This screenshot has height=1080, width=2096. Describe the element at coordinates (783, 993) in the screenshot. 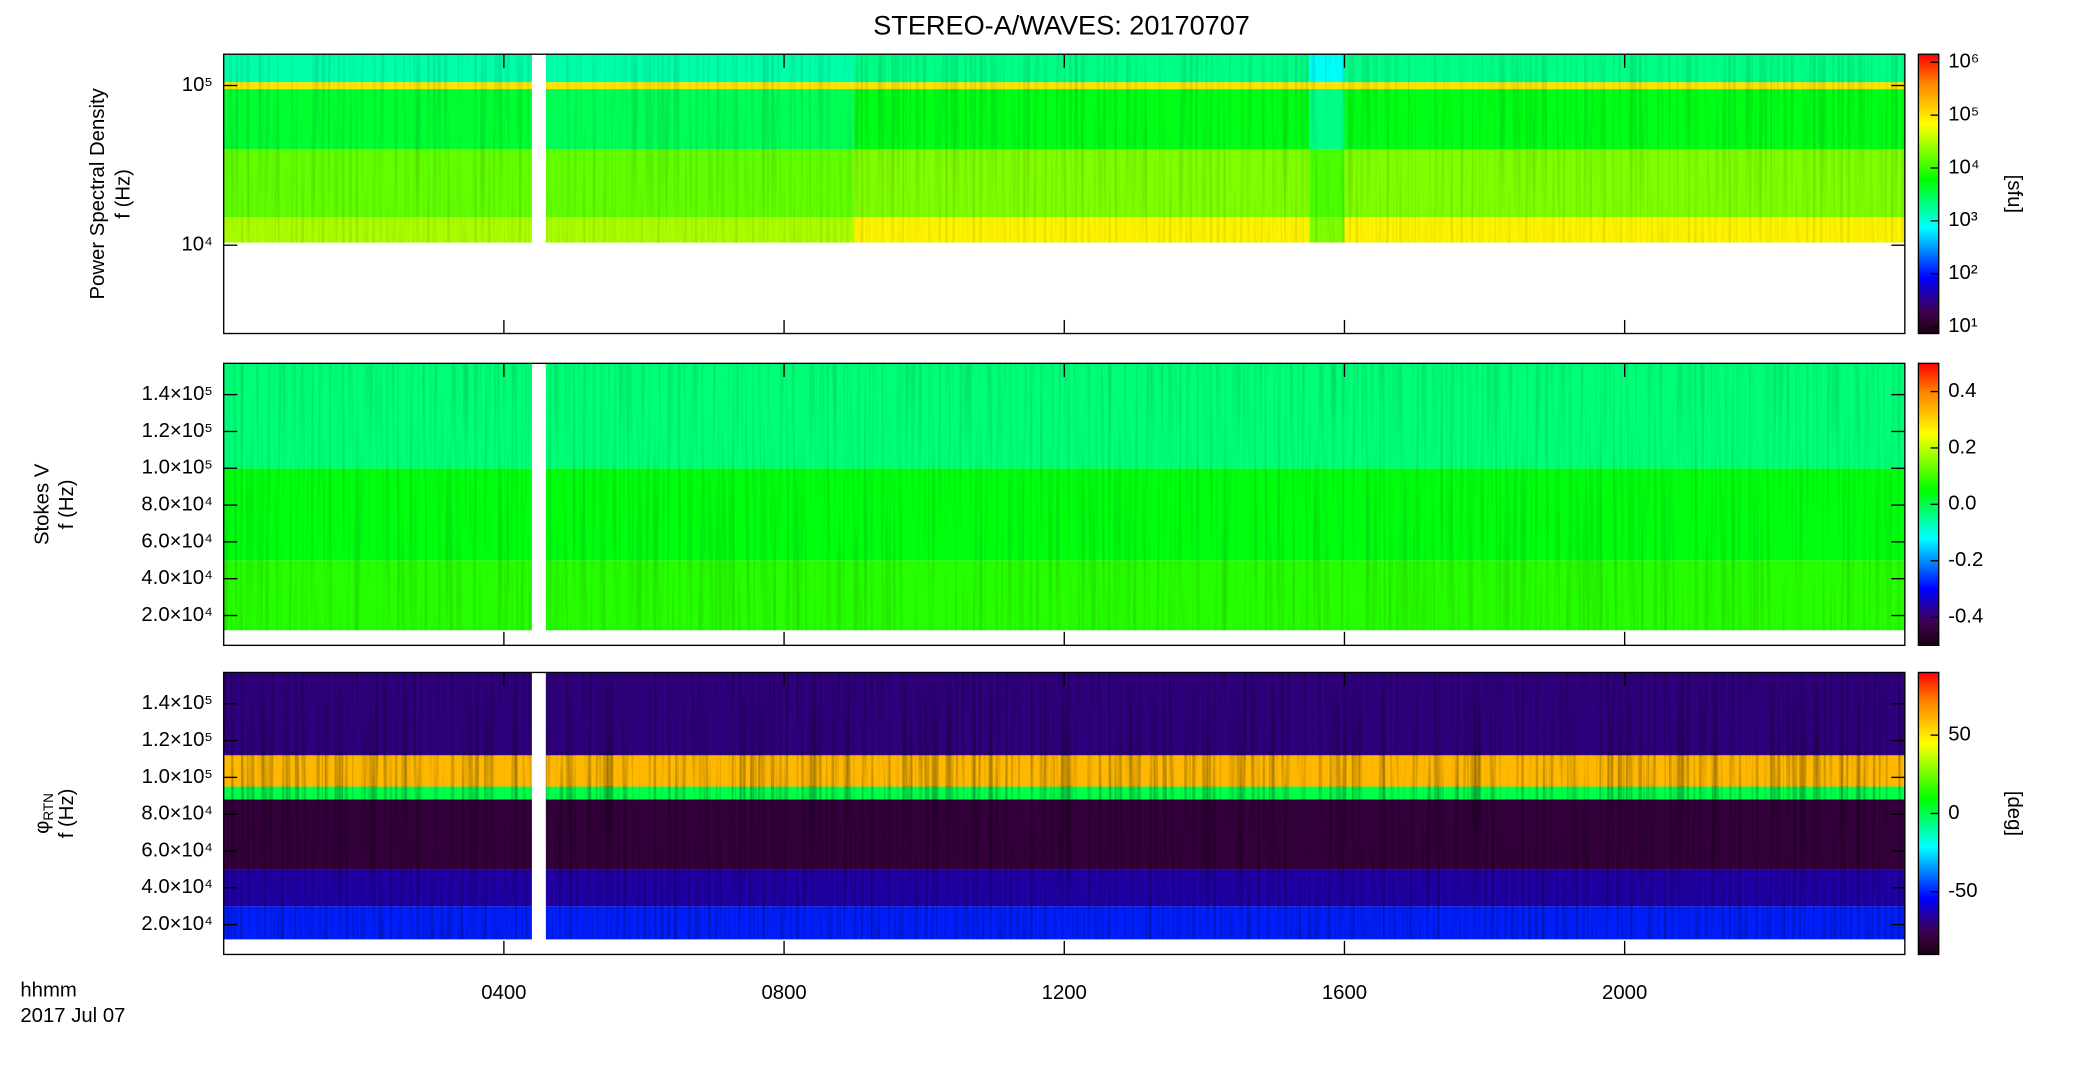

I see `x-tick-label: 0800` at that location.